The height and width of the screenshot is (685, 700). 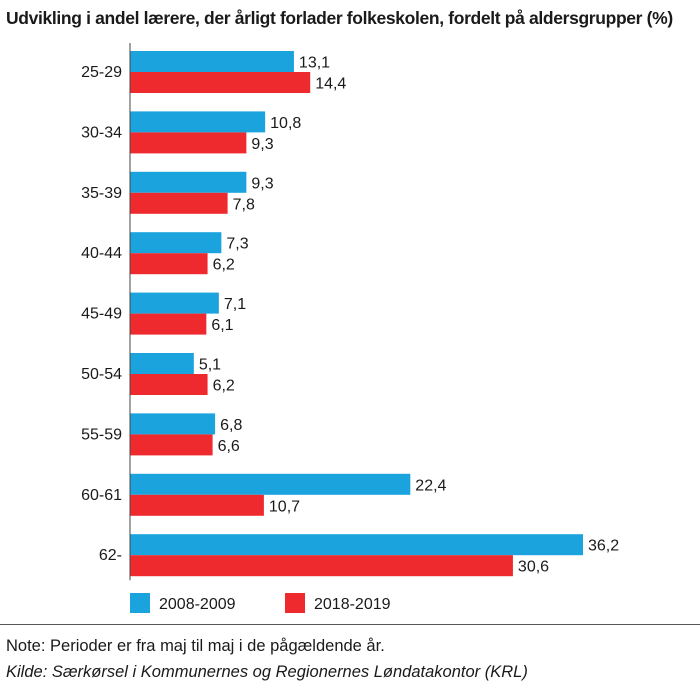 What do you see at coordinates (262, 144) in the screenshot?
I see `value-label-2018-2019-30-34: 9,3` at bounding box center [262, 144].